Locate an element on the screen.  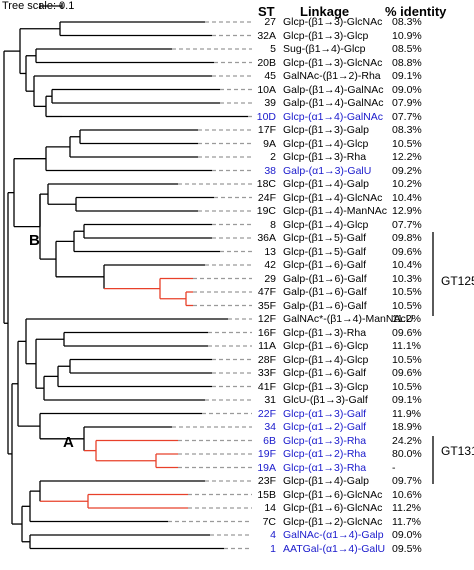
linkage-header: Linkage is located at coordinates (325, 11).